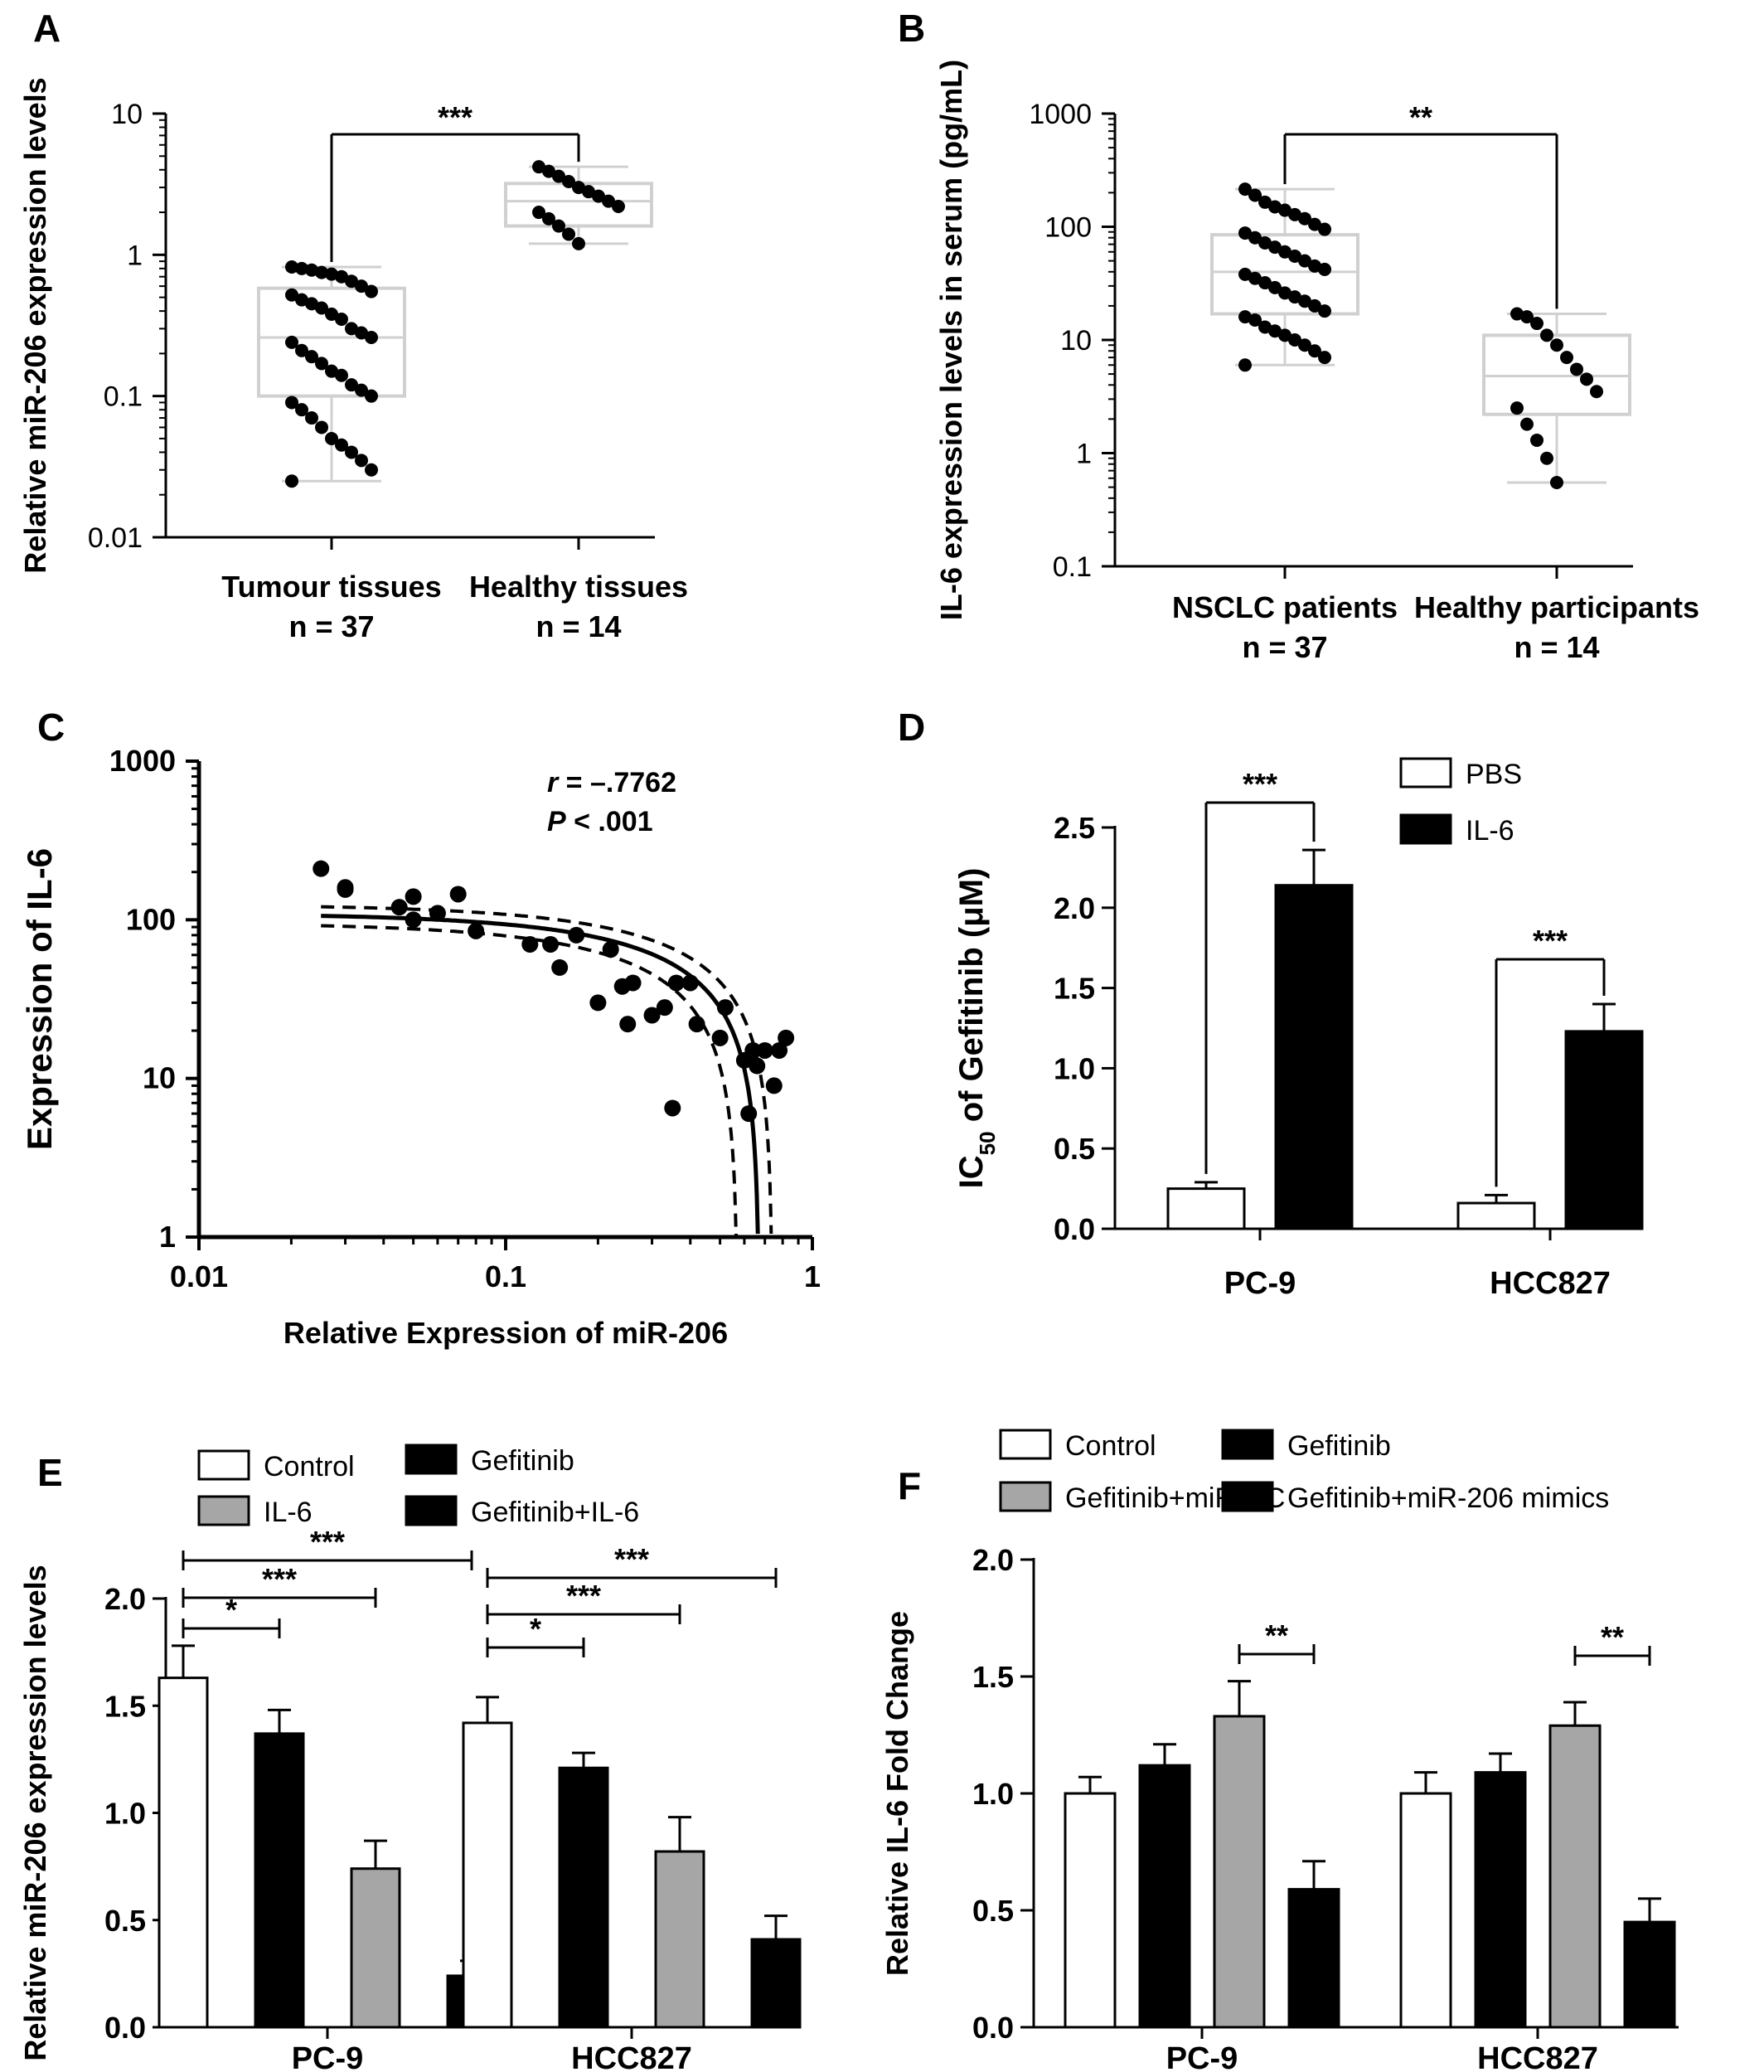 Image resolution: width=1764 pixels, height=2072 pixels. I want to click on y-axis-title-d: IC50 of Gefitinib (μM), so click(976, 1028).